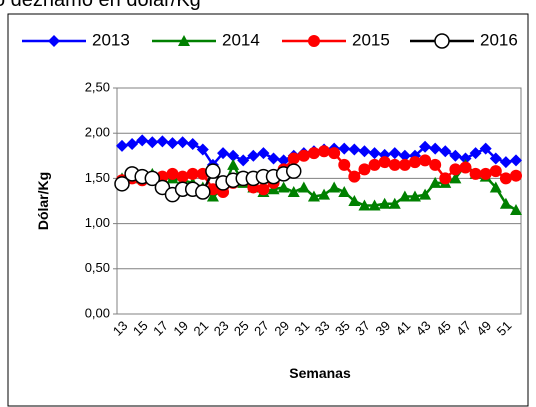 Image resolution: width=536 pixels, height=407 pixels. I want to click on y-tick-label: 0,00, so click(97, 312).